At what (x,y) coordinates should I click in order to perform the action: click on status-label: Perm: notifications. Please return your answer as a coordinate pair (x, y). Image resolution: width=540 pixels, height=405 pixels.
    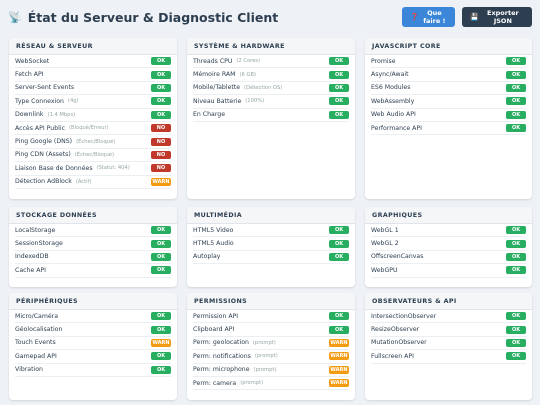
    Looking at the image, I should click on (222, 356).